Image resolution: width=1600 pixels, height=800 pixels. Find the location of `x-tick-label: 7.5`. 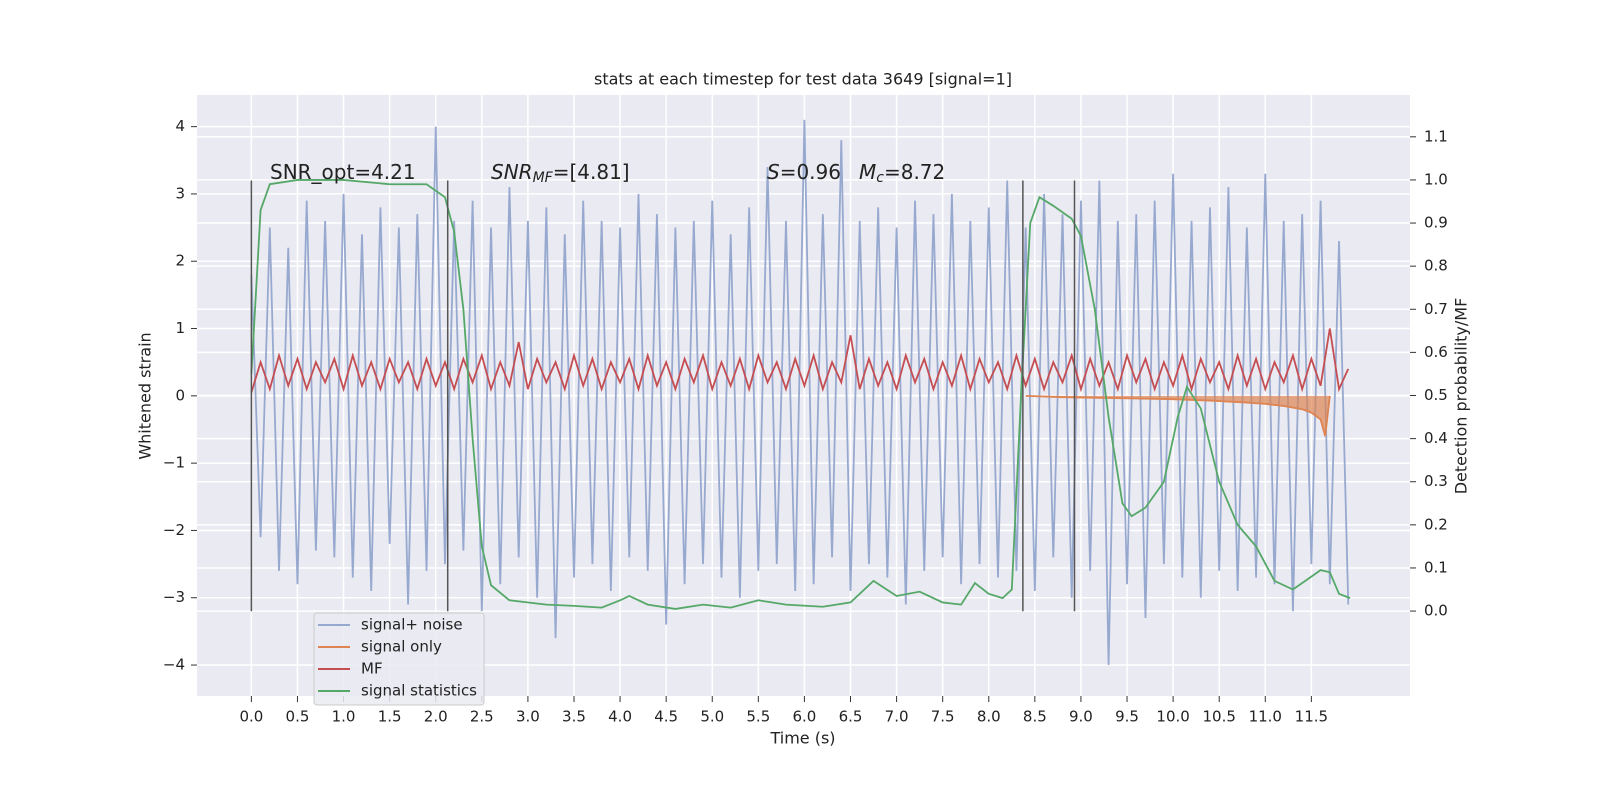

x-tick-label: 7.5 is located at coordinates (943, 717).